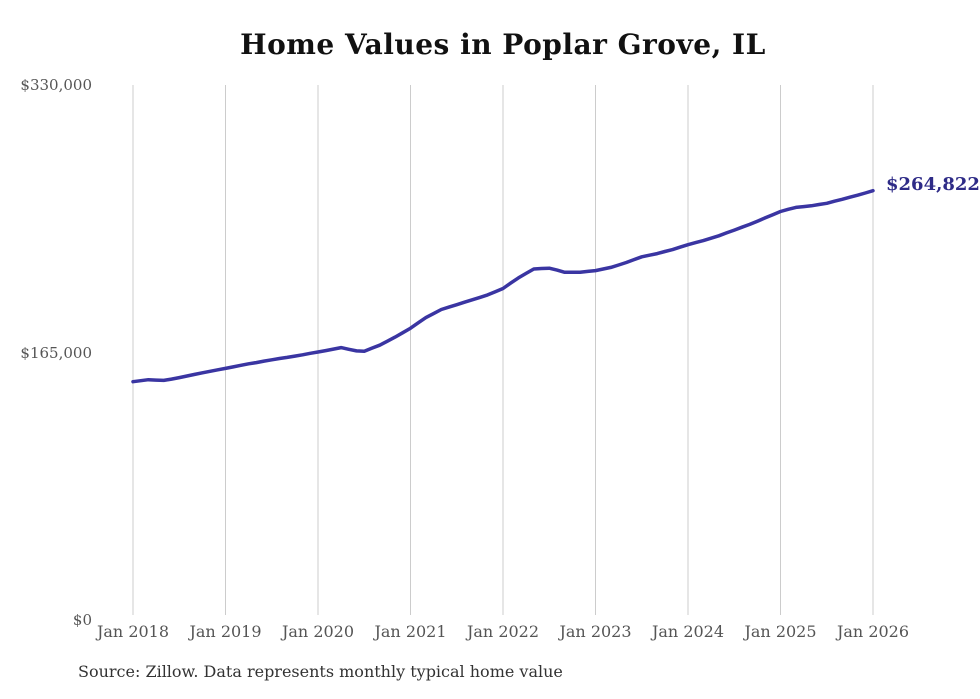 This screenshot has width=980, height=699. Describe the element at coordinates (688, 631) in the screenshot. I see `x-axis-label: Jan 2024` at that location.